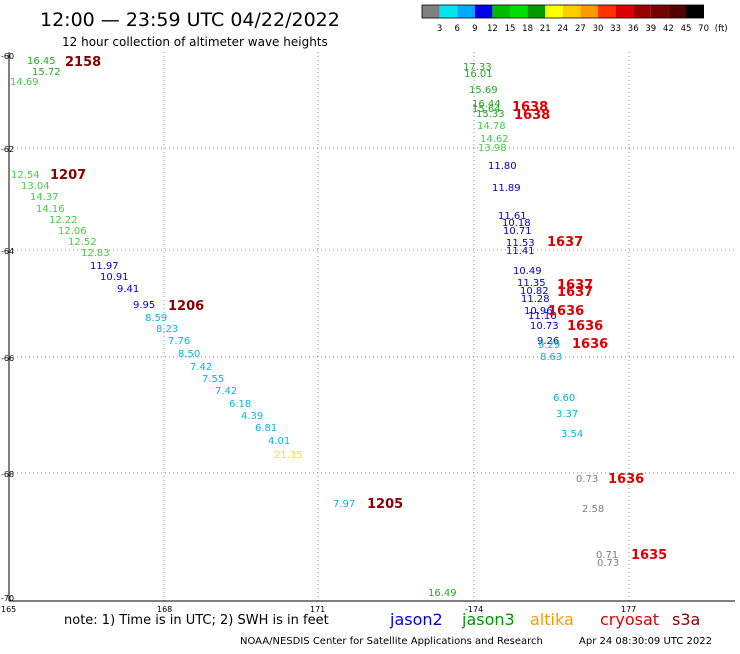  I want to click on wave-height-value: 16.01, so click(478, 74).